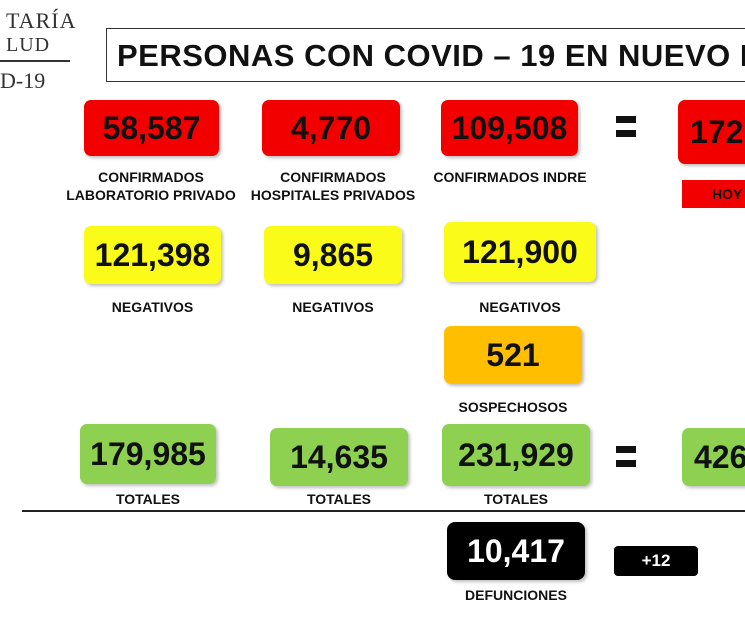 The image size is (745, 622). Describe the element at coordinates (516, 551) in the screenshot. I see `deaths-box: 10,417` at that location.